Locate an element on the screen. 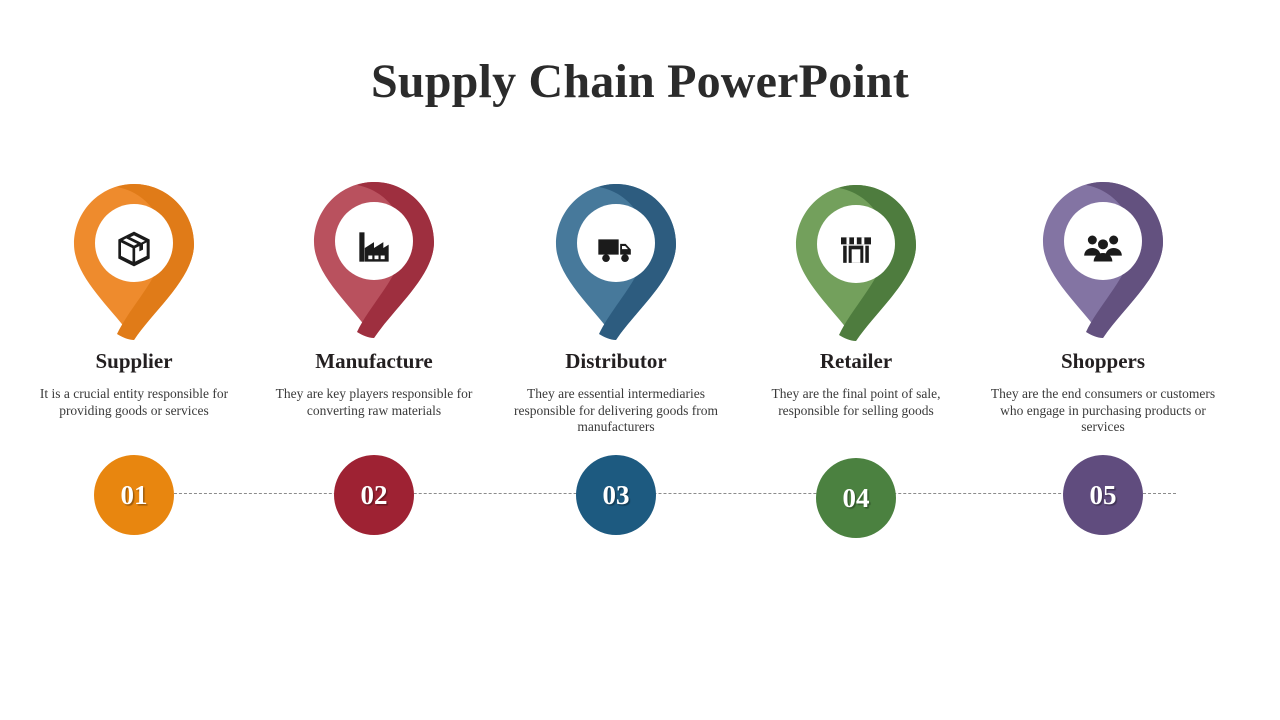 Image resolution: width=1280 pixels, height=720 pixels. stage-label-distributor: Distributor is located at coordinates (616, 361).